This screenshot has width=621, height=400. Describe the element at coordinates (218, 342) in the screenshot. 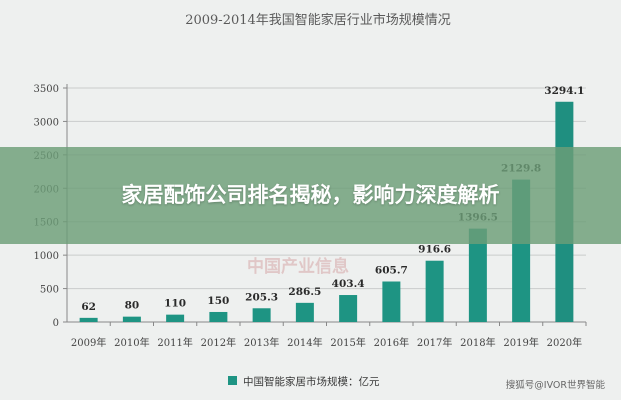

I see `x-tick-label: 2012年` at that location.